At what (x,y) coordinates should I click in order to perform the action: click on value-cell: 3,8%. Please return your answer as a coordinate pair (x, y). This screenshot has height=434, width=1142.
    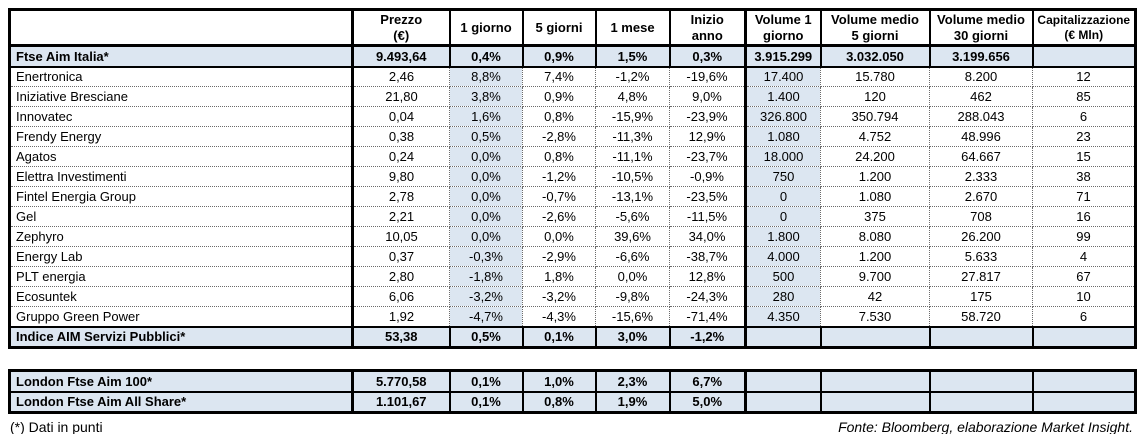
    Looking at the image, I should click on (486, 96).